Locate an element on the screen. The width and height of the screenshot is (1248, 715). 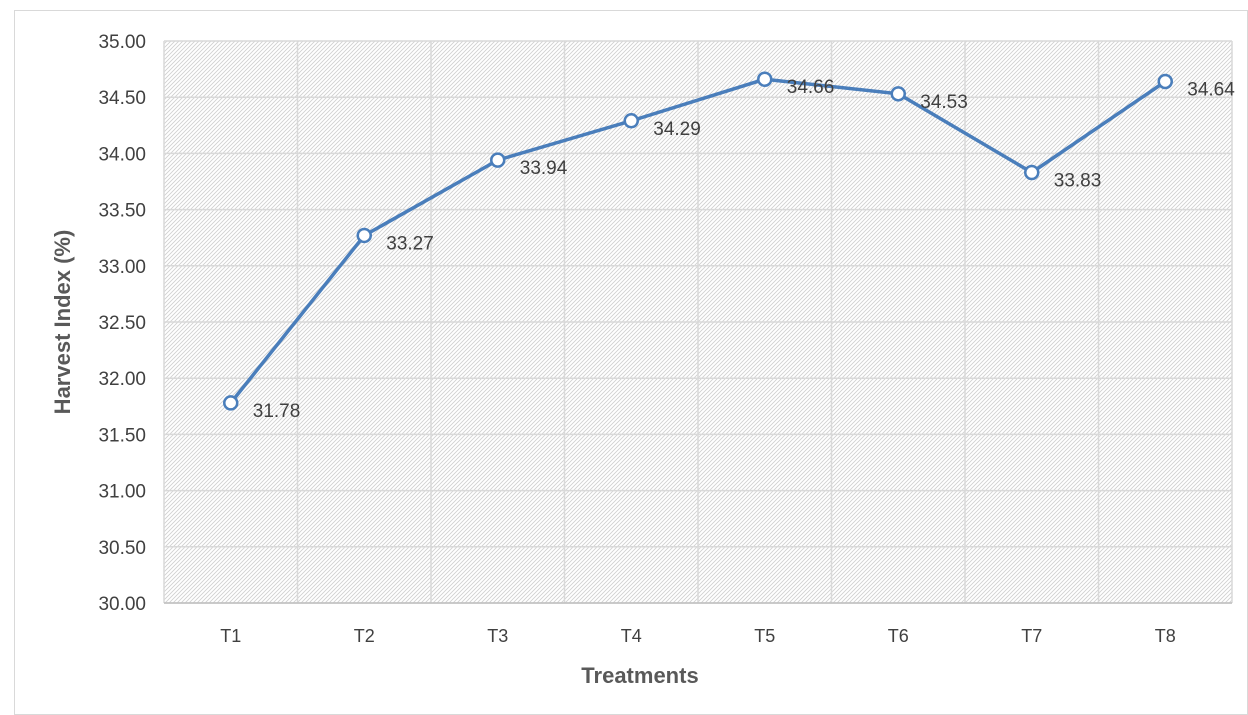
y-tick-label: 30.50 is located at coordinates (122, 548).